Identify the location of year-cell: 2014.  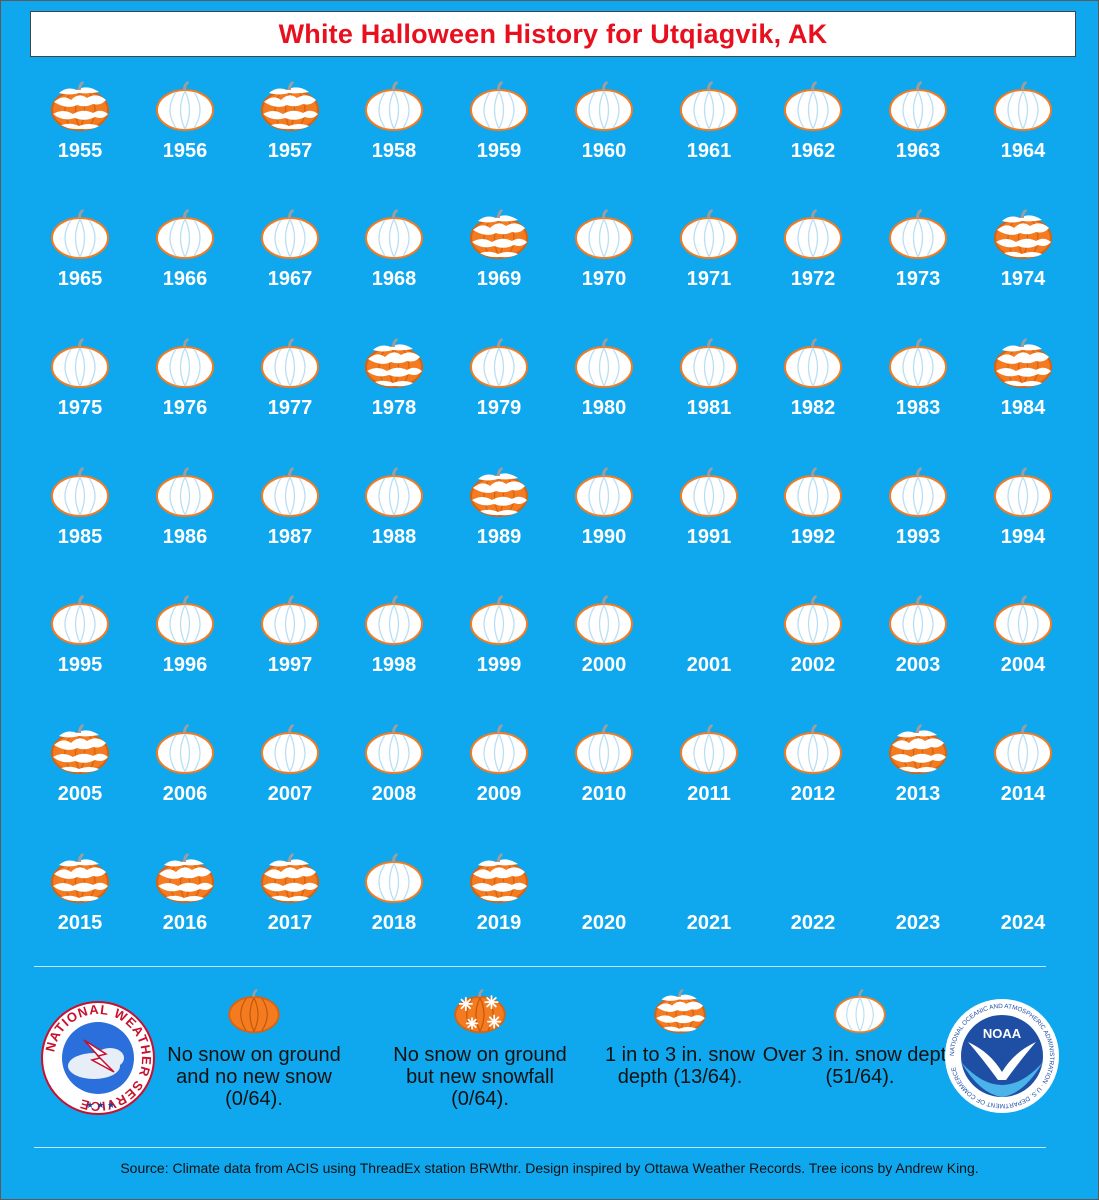
(1023, 778).